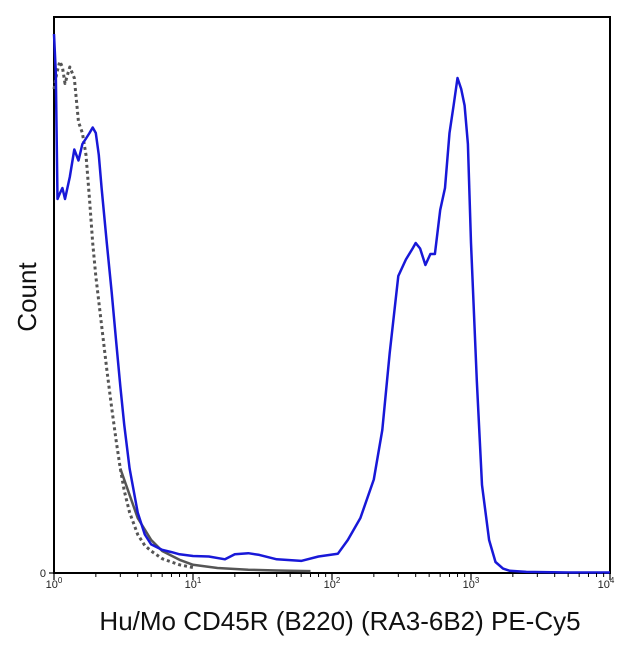 The height and width of the screenshot is (649, 640). I want to click on y-axis-ticks: 0, so click(47, 574).